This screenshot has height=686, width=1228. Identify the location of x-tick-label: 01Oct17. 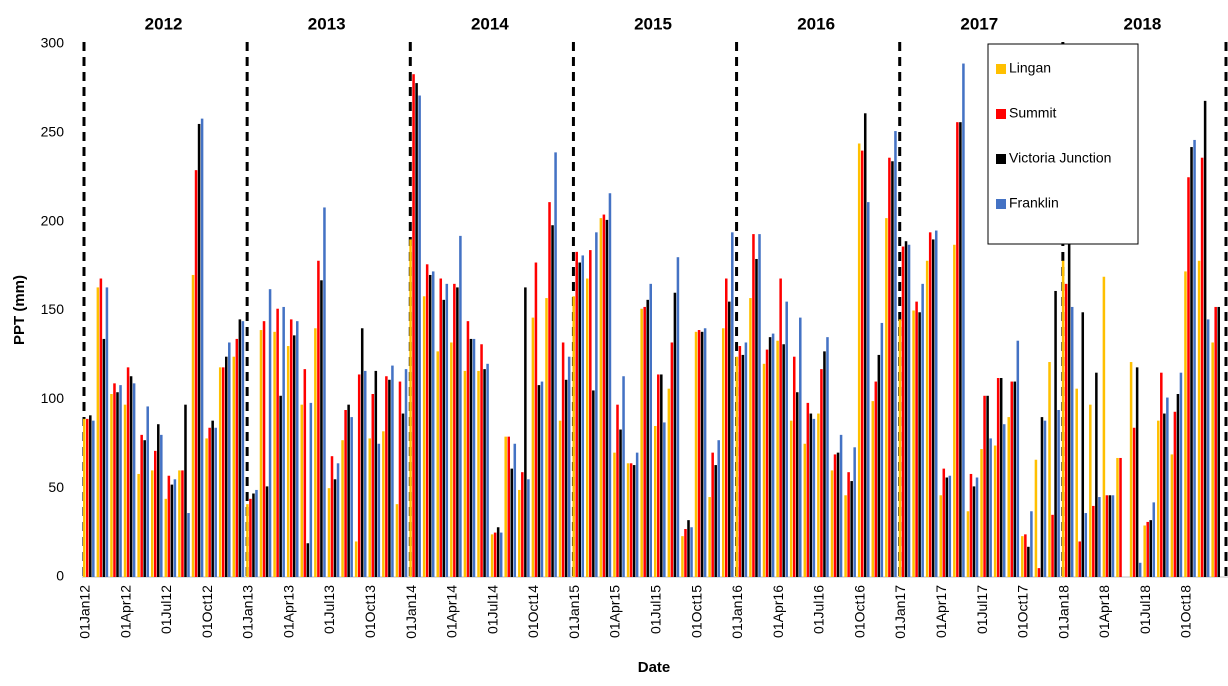
(1023, 611).